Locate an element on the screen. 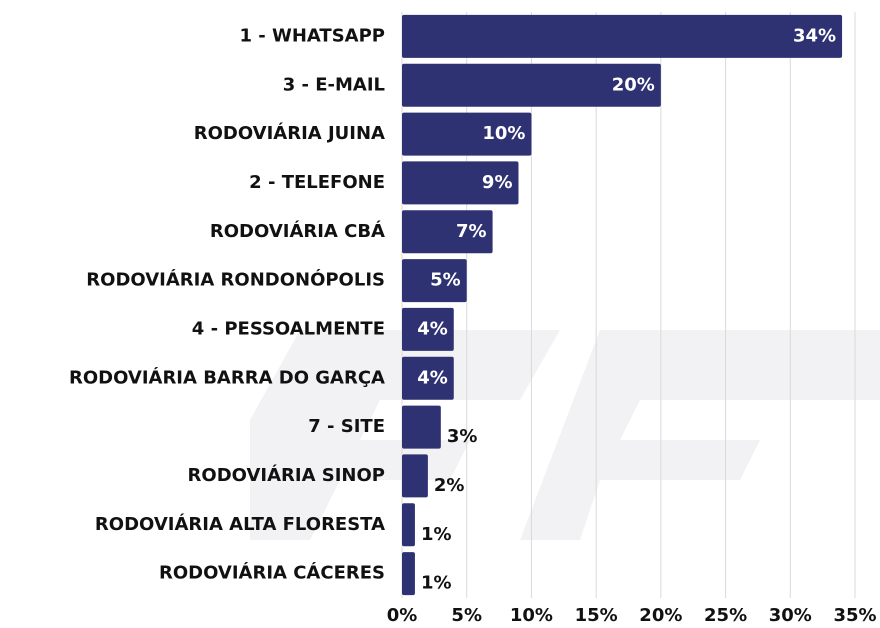  x-tick-label: 20% is located at coordinates (660, 615).